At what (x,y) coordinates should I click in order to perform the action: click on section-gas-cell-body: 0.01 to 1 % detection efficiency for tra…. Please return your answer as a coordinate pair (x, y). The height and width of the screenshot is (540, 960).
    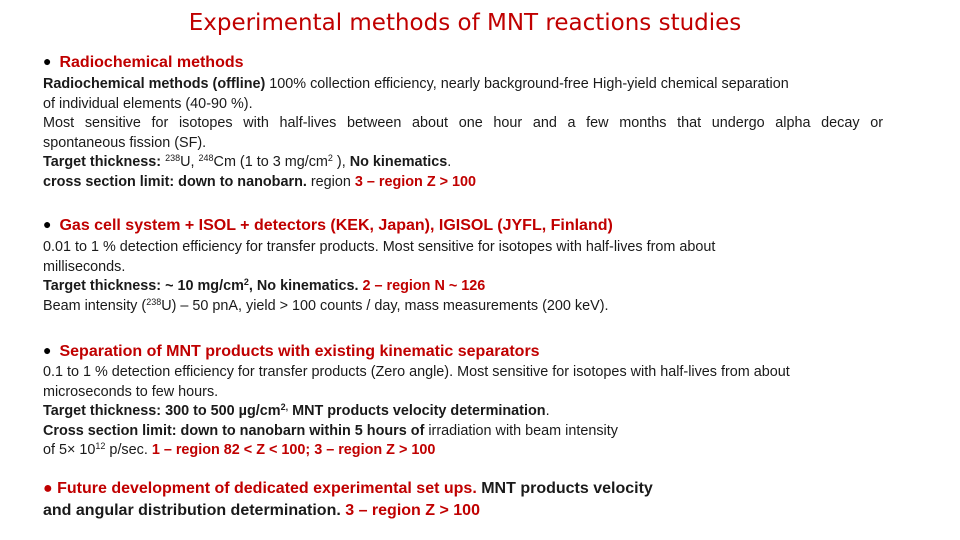
    Looking at the image, I should click on (463, 277).